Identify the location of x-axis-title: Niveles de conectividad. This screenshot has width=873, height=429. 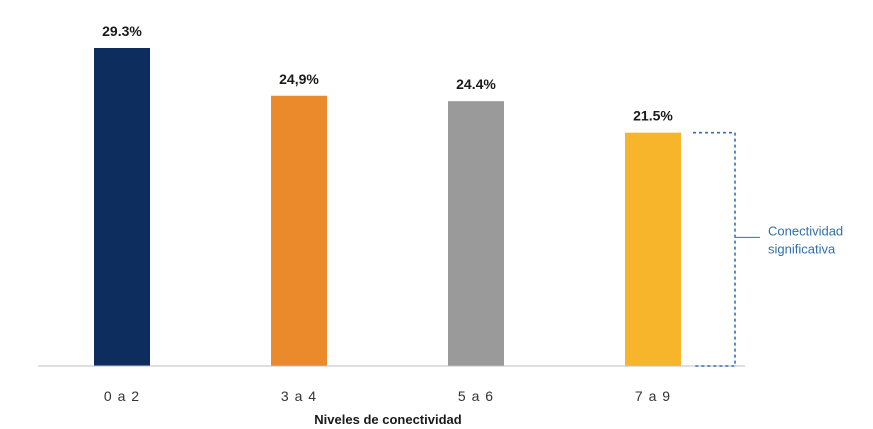
(387, 419).